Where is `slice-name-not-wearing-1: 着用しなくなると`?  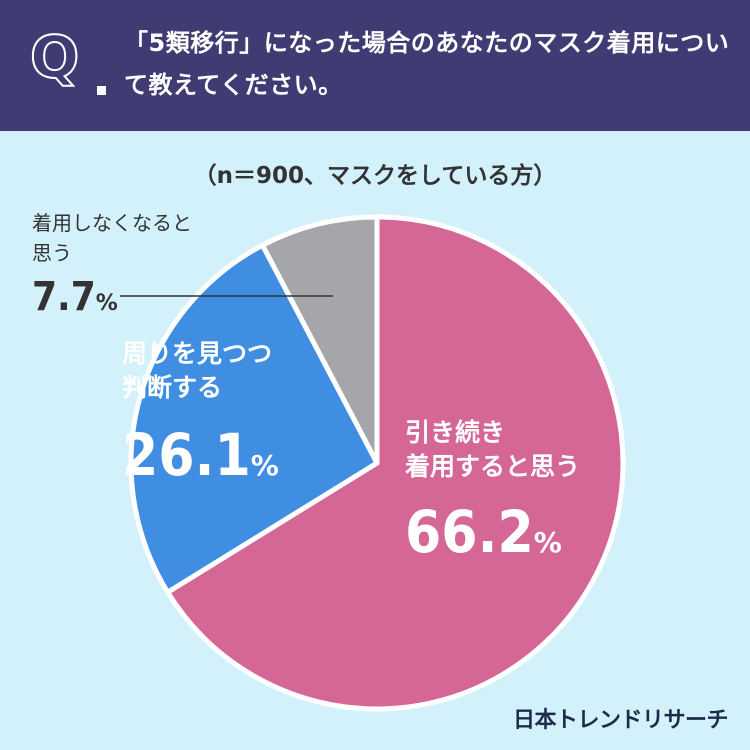 slice-name-not-wearing-1: 着用しなくなると is located at coordinates (112, 223).